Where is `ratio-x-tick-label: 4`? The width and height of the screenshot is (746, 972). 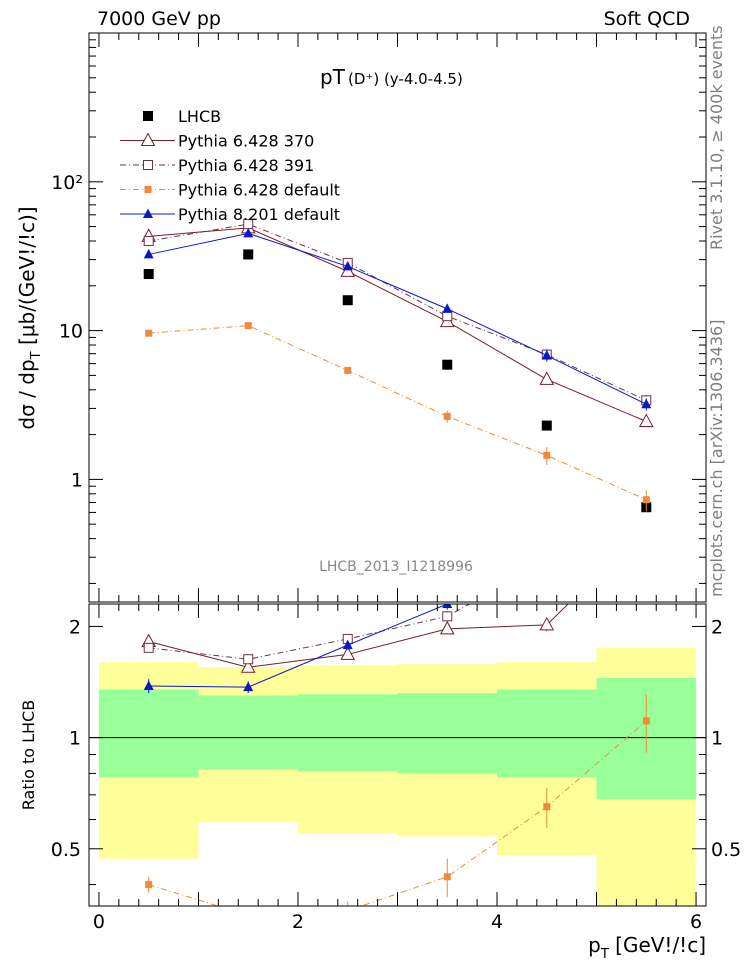 ratio-x-tick-label: 4 is located at coordinates (497, 922).